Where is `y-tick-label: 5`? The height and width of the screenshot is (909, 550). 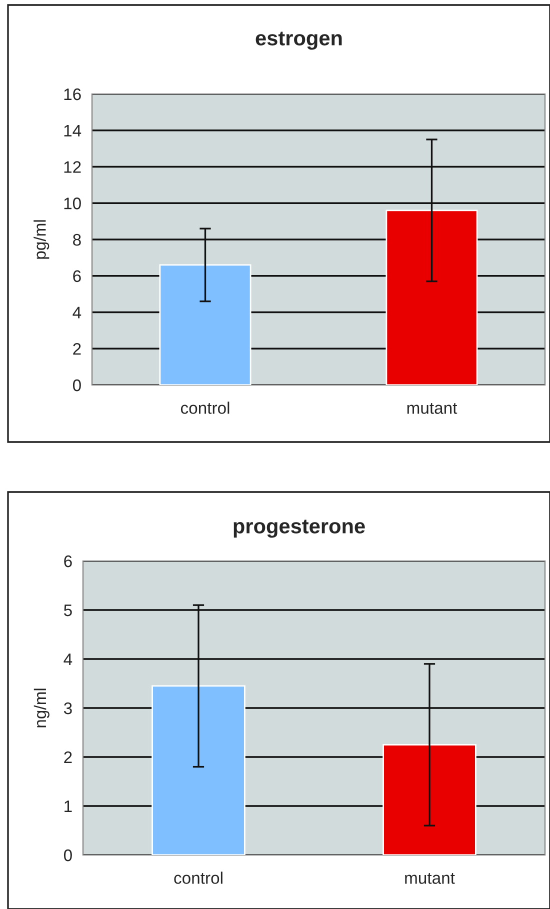 y-tick-label: 5 is located at coordinates (68, 610).